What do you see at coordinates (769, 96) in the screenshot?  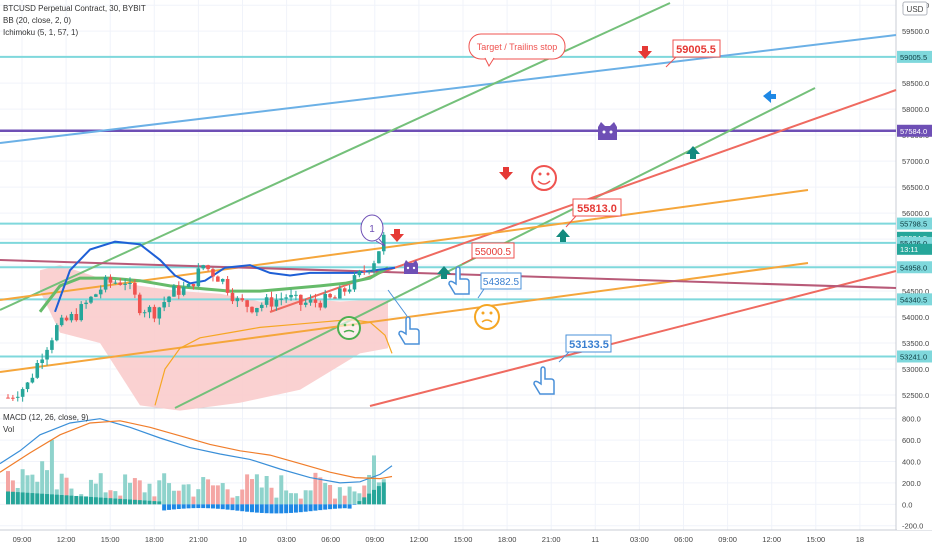 I see `arrow-left-icon` at bounding box center [769, 96].